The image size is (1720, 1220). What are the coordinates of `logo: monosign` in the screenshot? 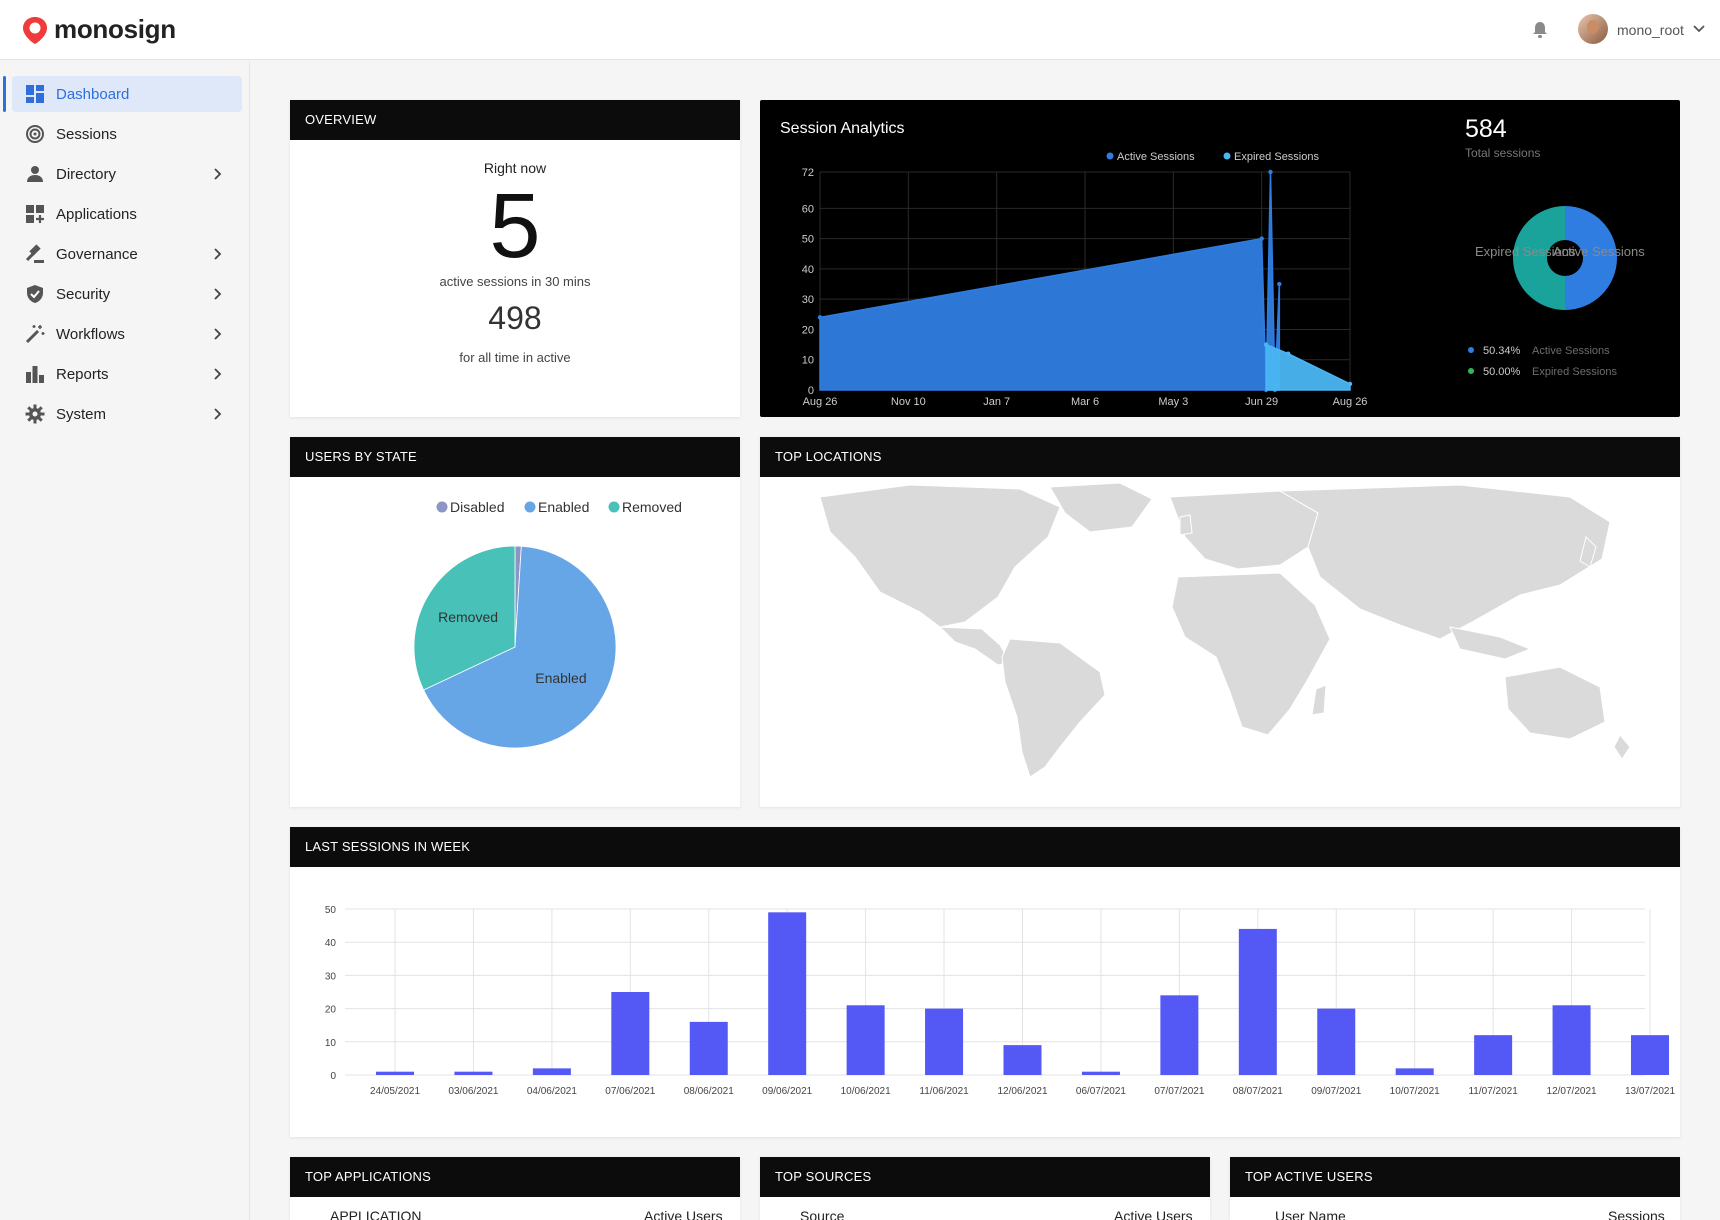 It's located at (98, 29).